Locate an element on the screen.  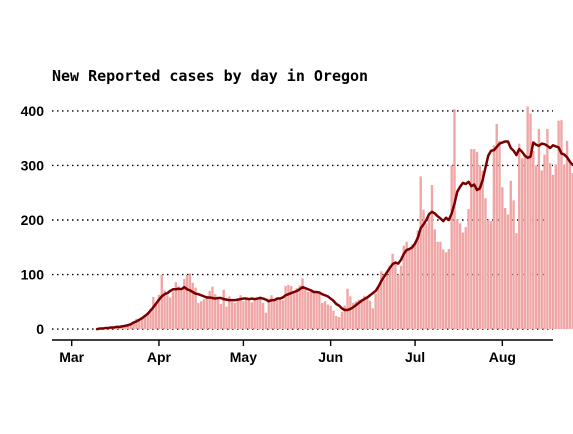
y-tick-label: 100 is located at coordinates (33, 275).